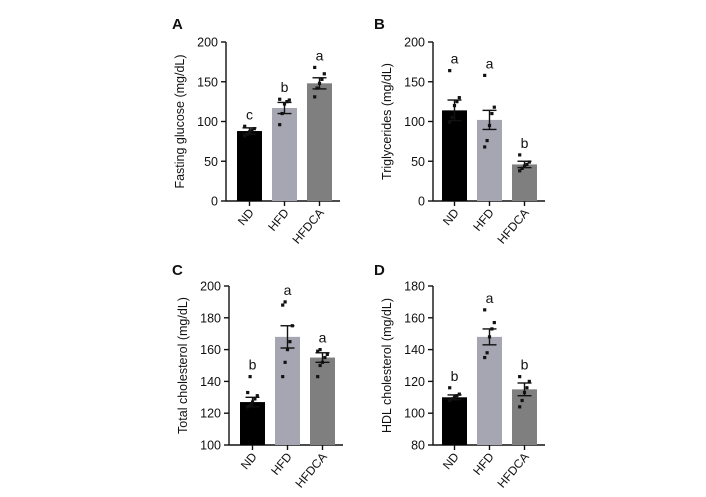  What do you see at coordinates (418, 446) in the screenshot?
I see `y-tick-label: 80` at bounding box center [418, 446].